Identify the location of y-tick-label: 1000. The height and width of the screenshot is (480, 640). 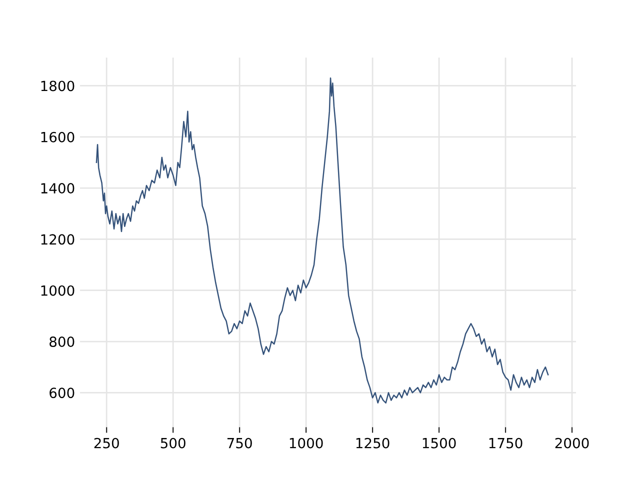
(57, 290).